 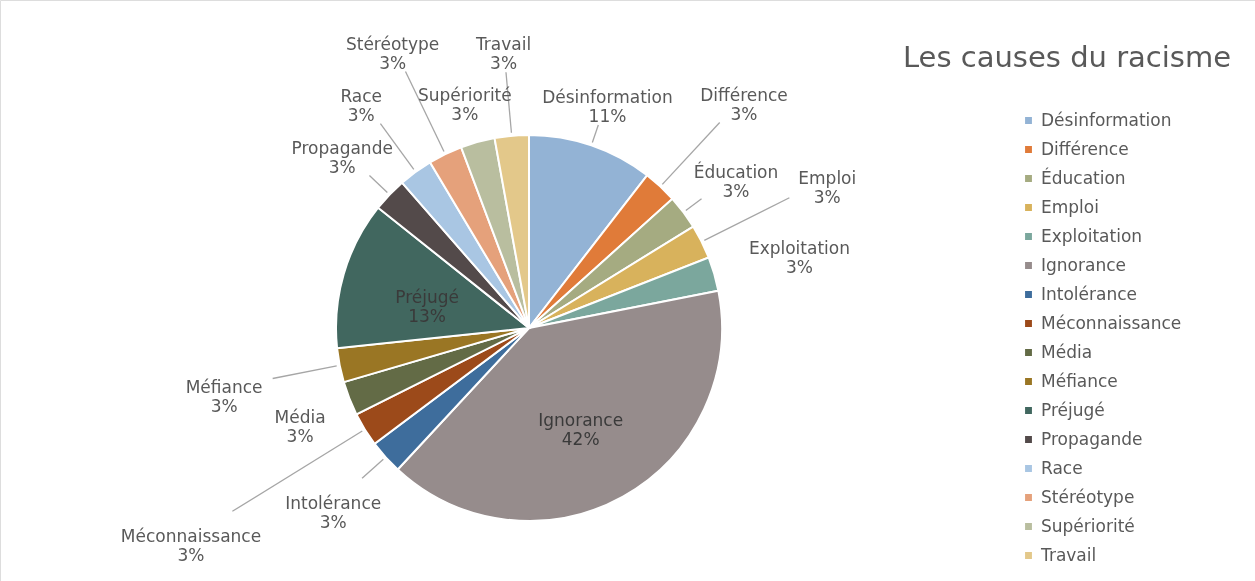 What do you see at coordinates (827, 177) in the screenshot?
I see `slice-label: Emploi` at bounding box center [827, 177].